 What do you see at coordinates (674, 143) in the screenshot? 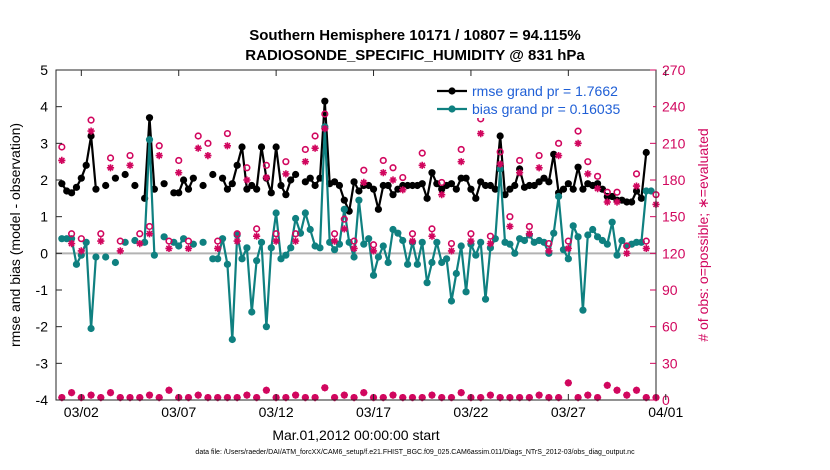
I see `y-tick-label-right: 210` at bounding box center [674, 143].